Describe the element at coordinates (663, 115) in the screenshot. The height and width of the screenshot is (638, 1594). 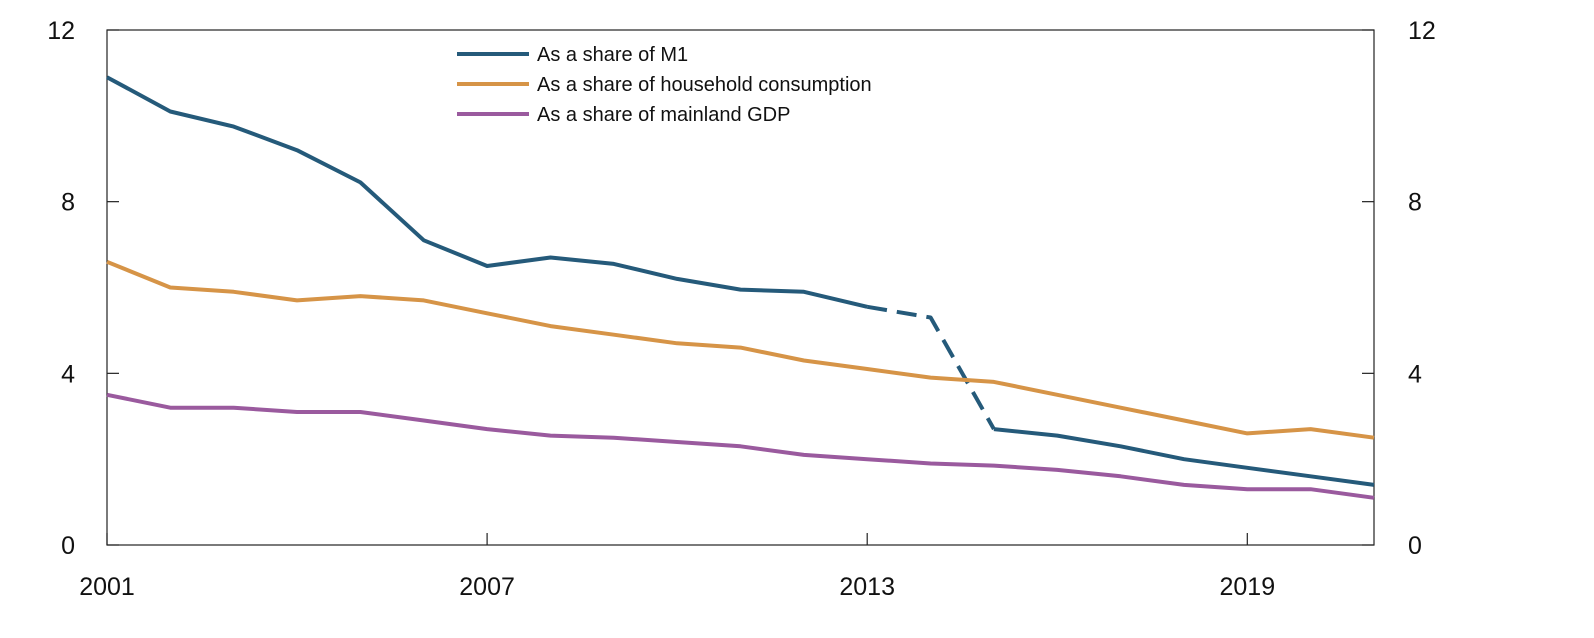
I see `legend-label: As a share of mainland GDP` at that location.